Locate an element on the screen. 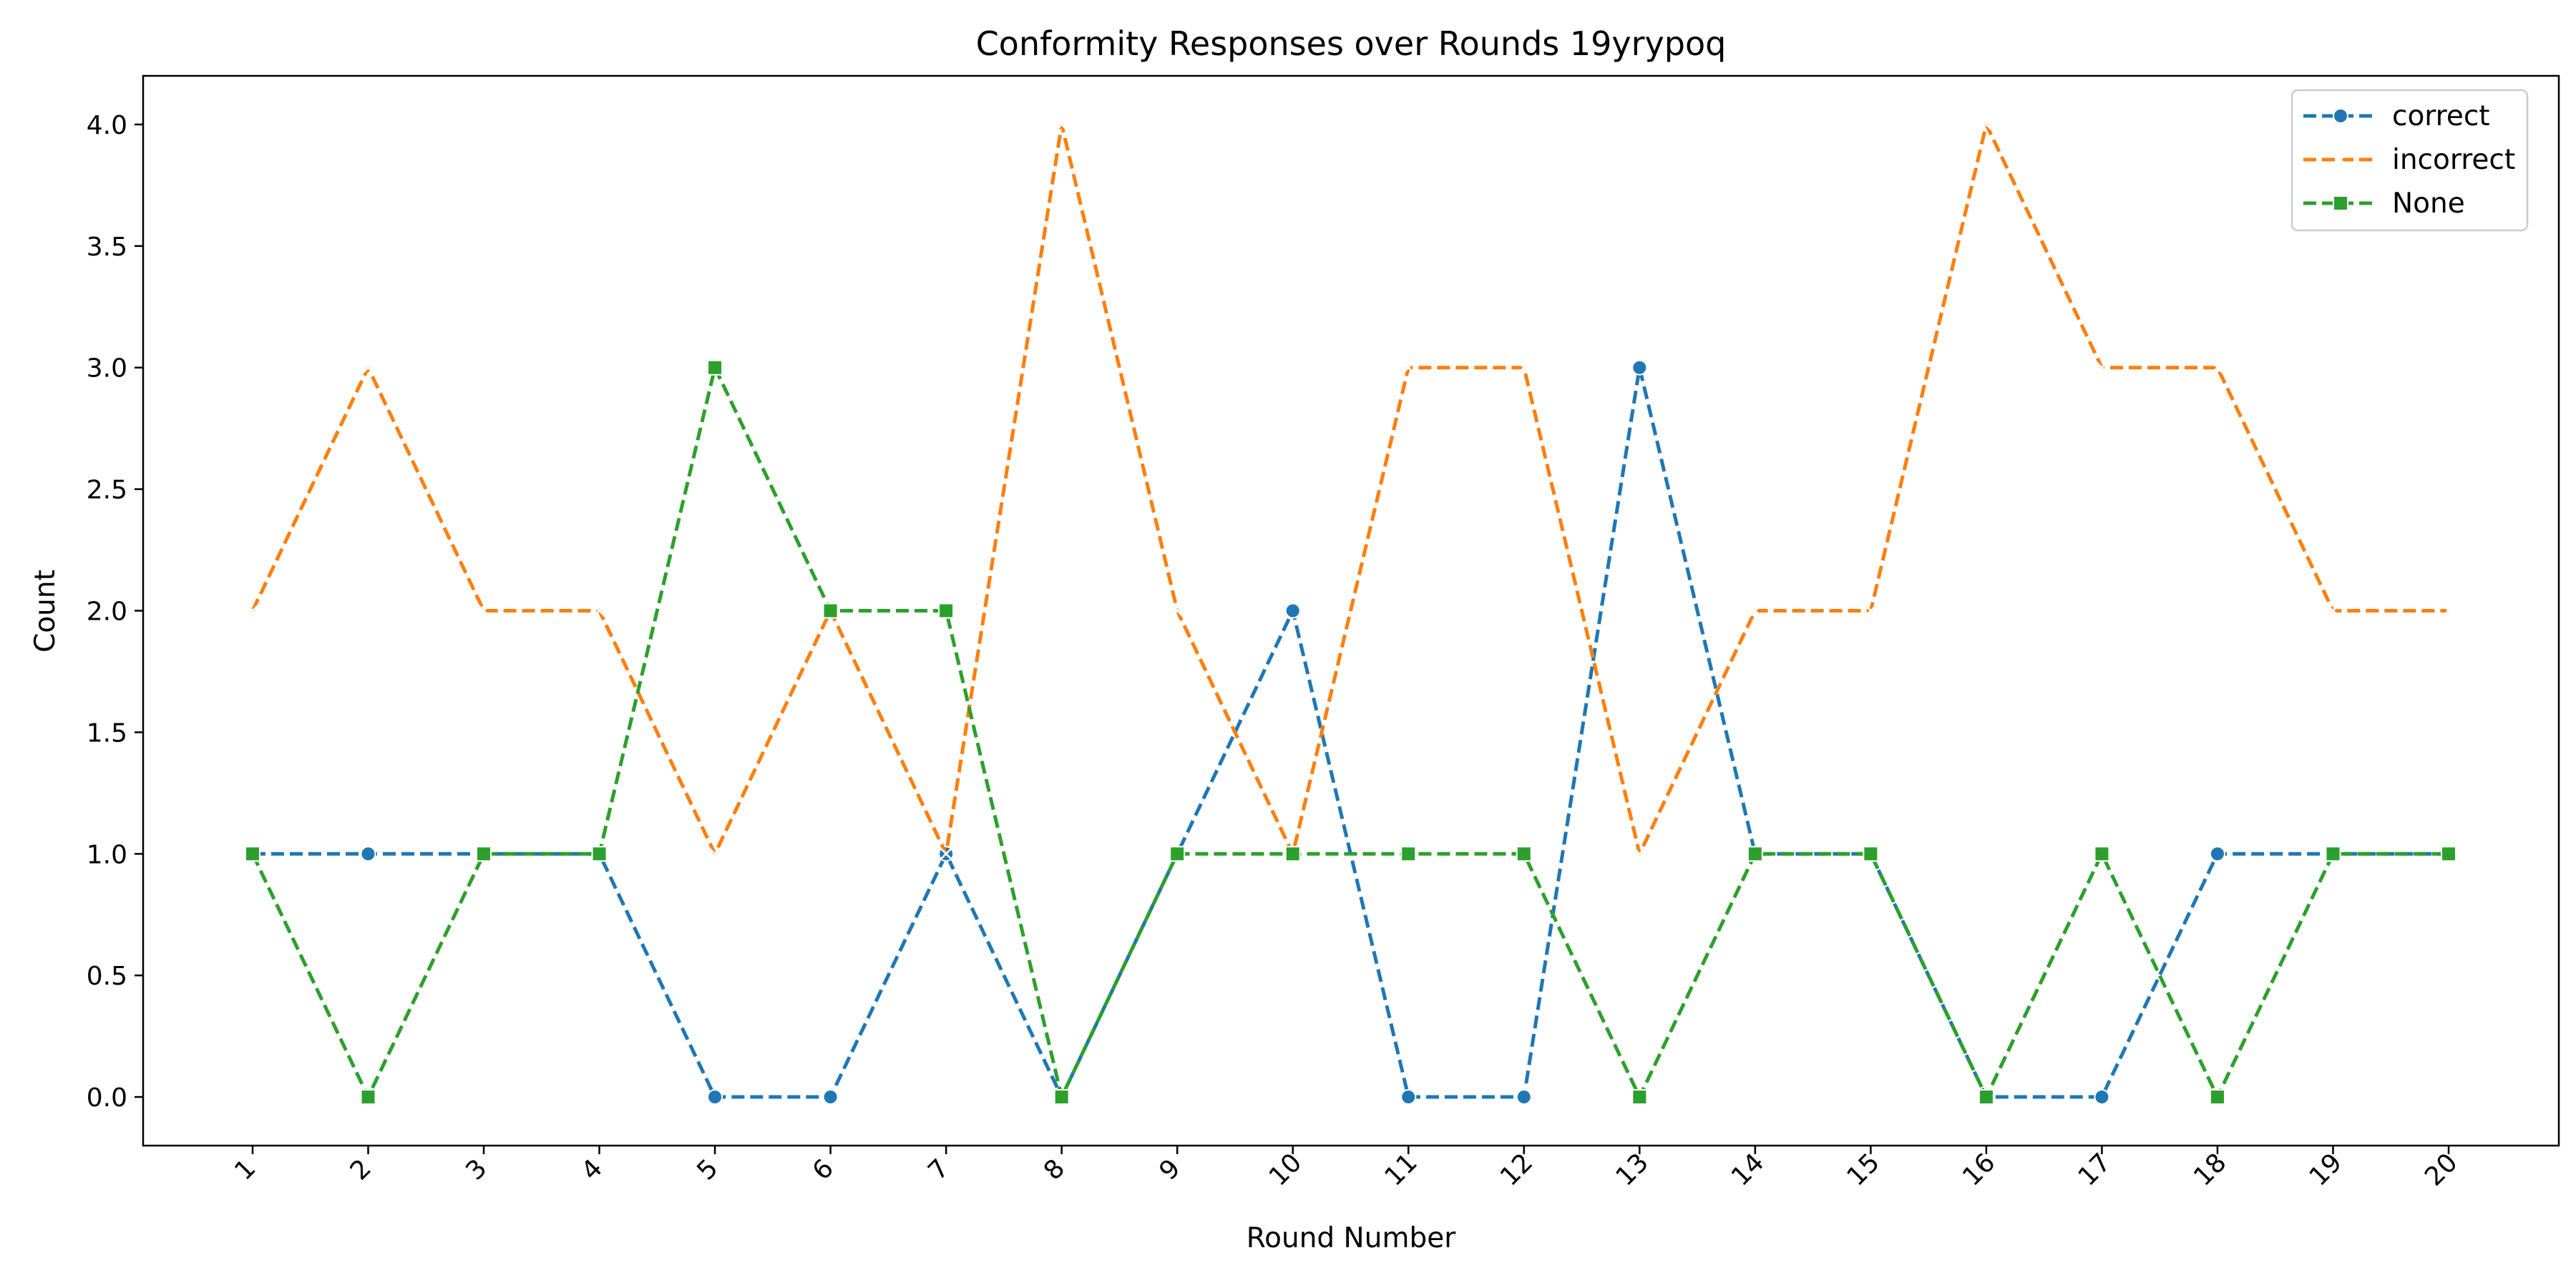 The width and height of the screenshot is (2576, 1288). legend-label-none: None is located at coordinates (2428, 203).